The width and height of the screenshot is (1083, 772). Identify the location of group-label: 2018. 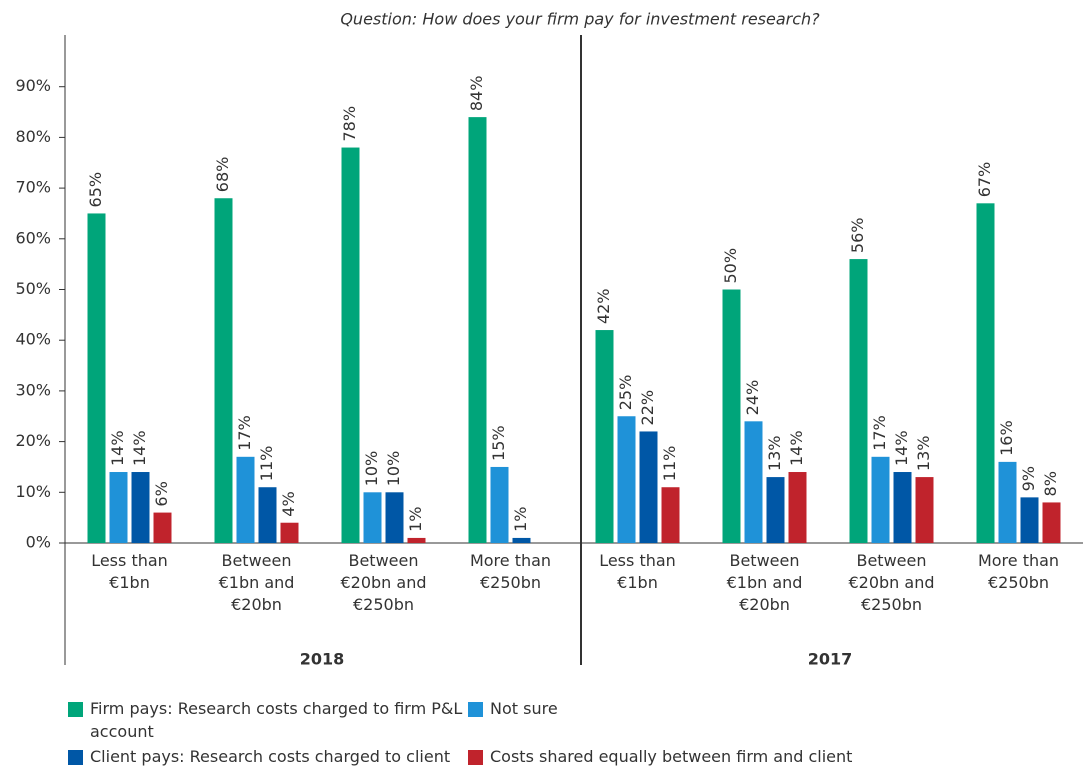
(322, 659).